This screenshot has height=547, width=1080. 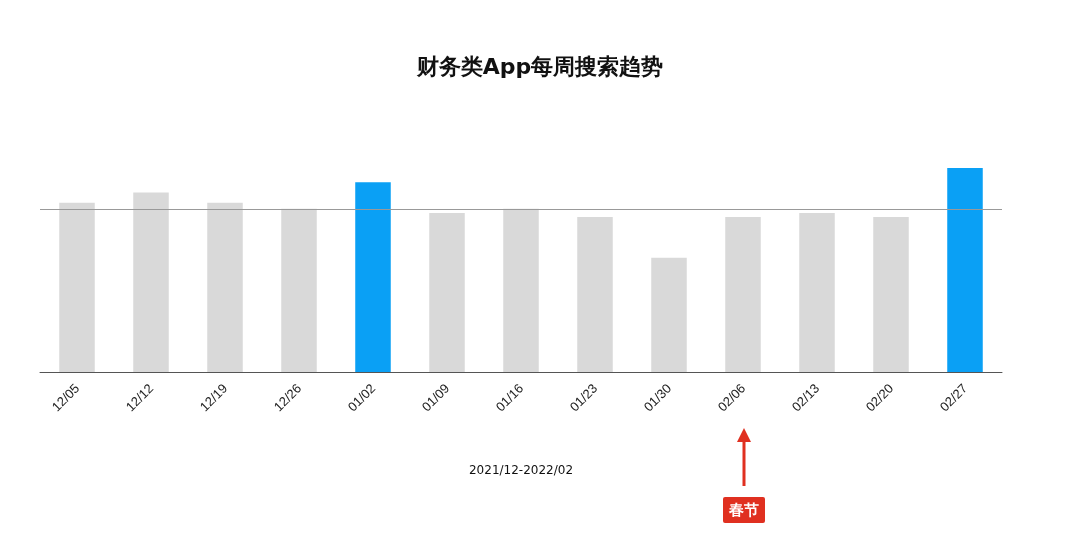 I want to click on x-axis-title: 2021/12-2022/02, so click(x=521, y=470).